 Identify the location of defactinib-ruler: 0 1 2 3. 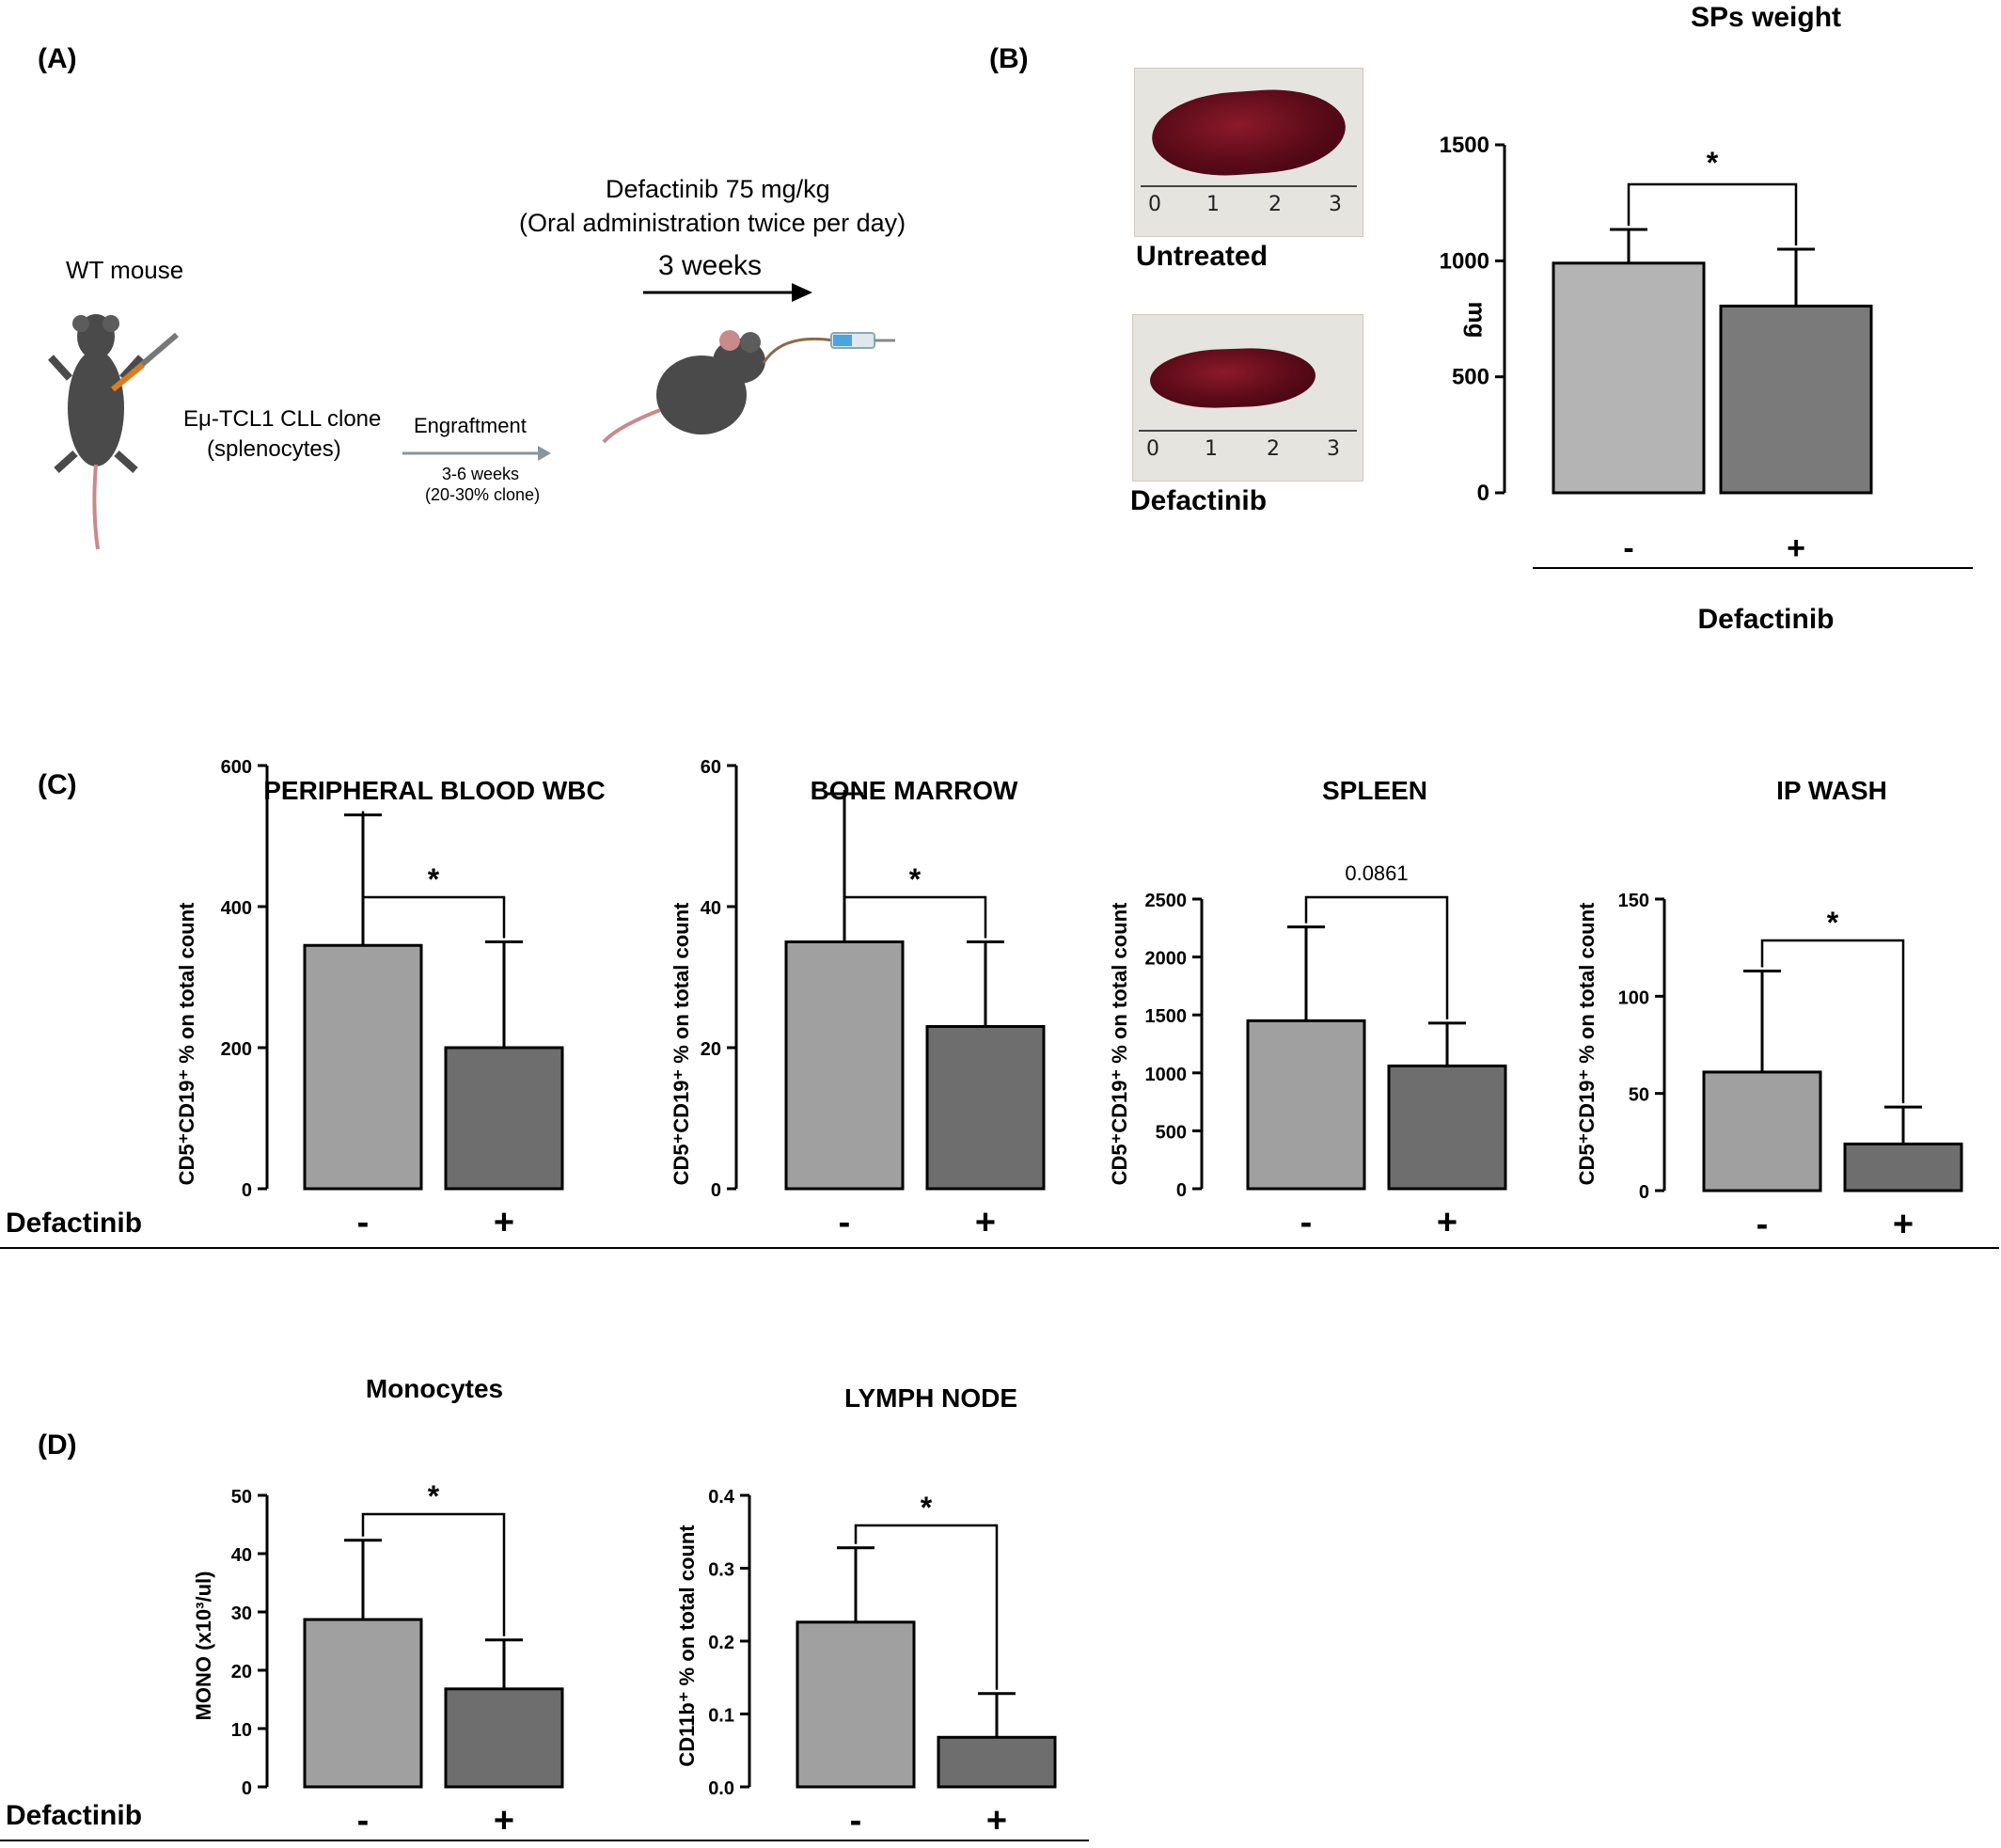
(1248, 448).